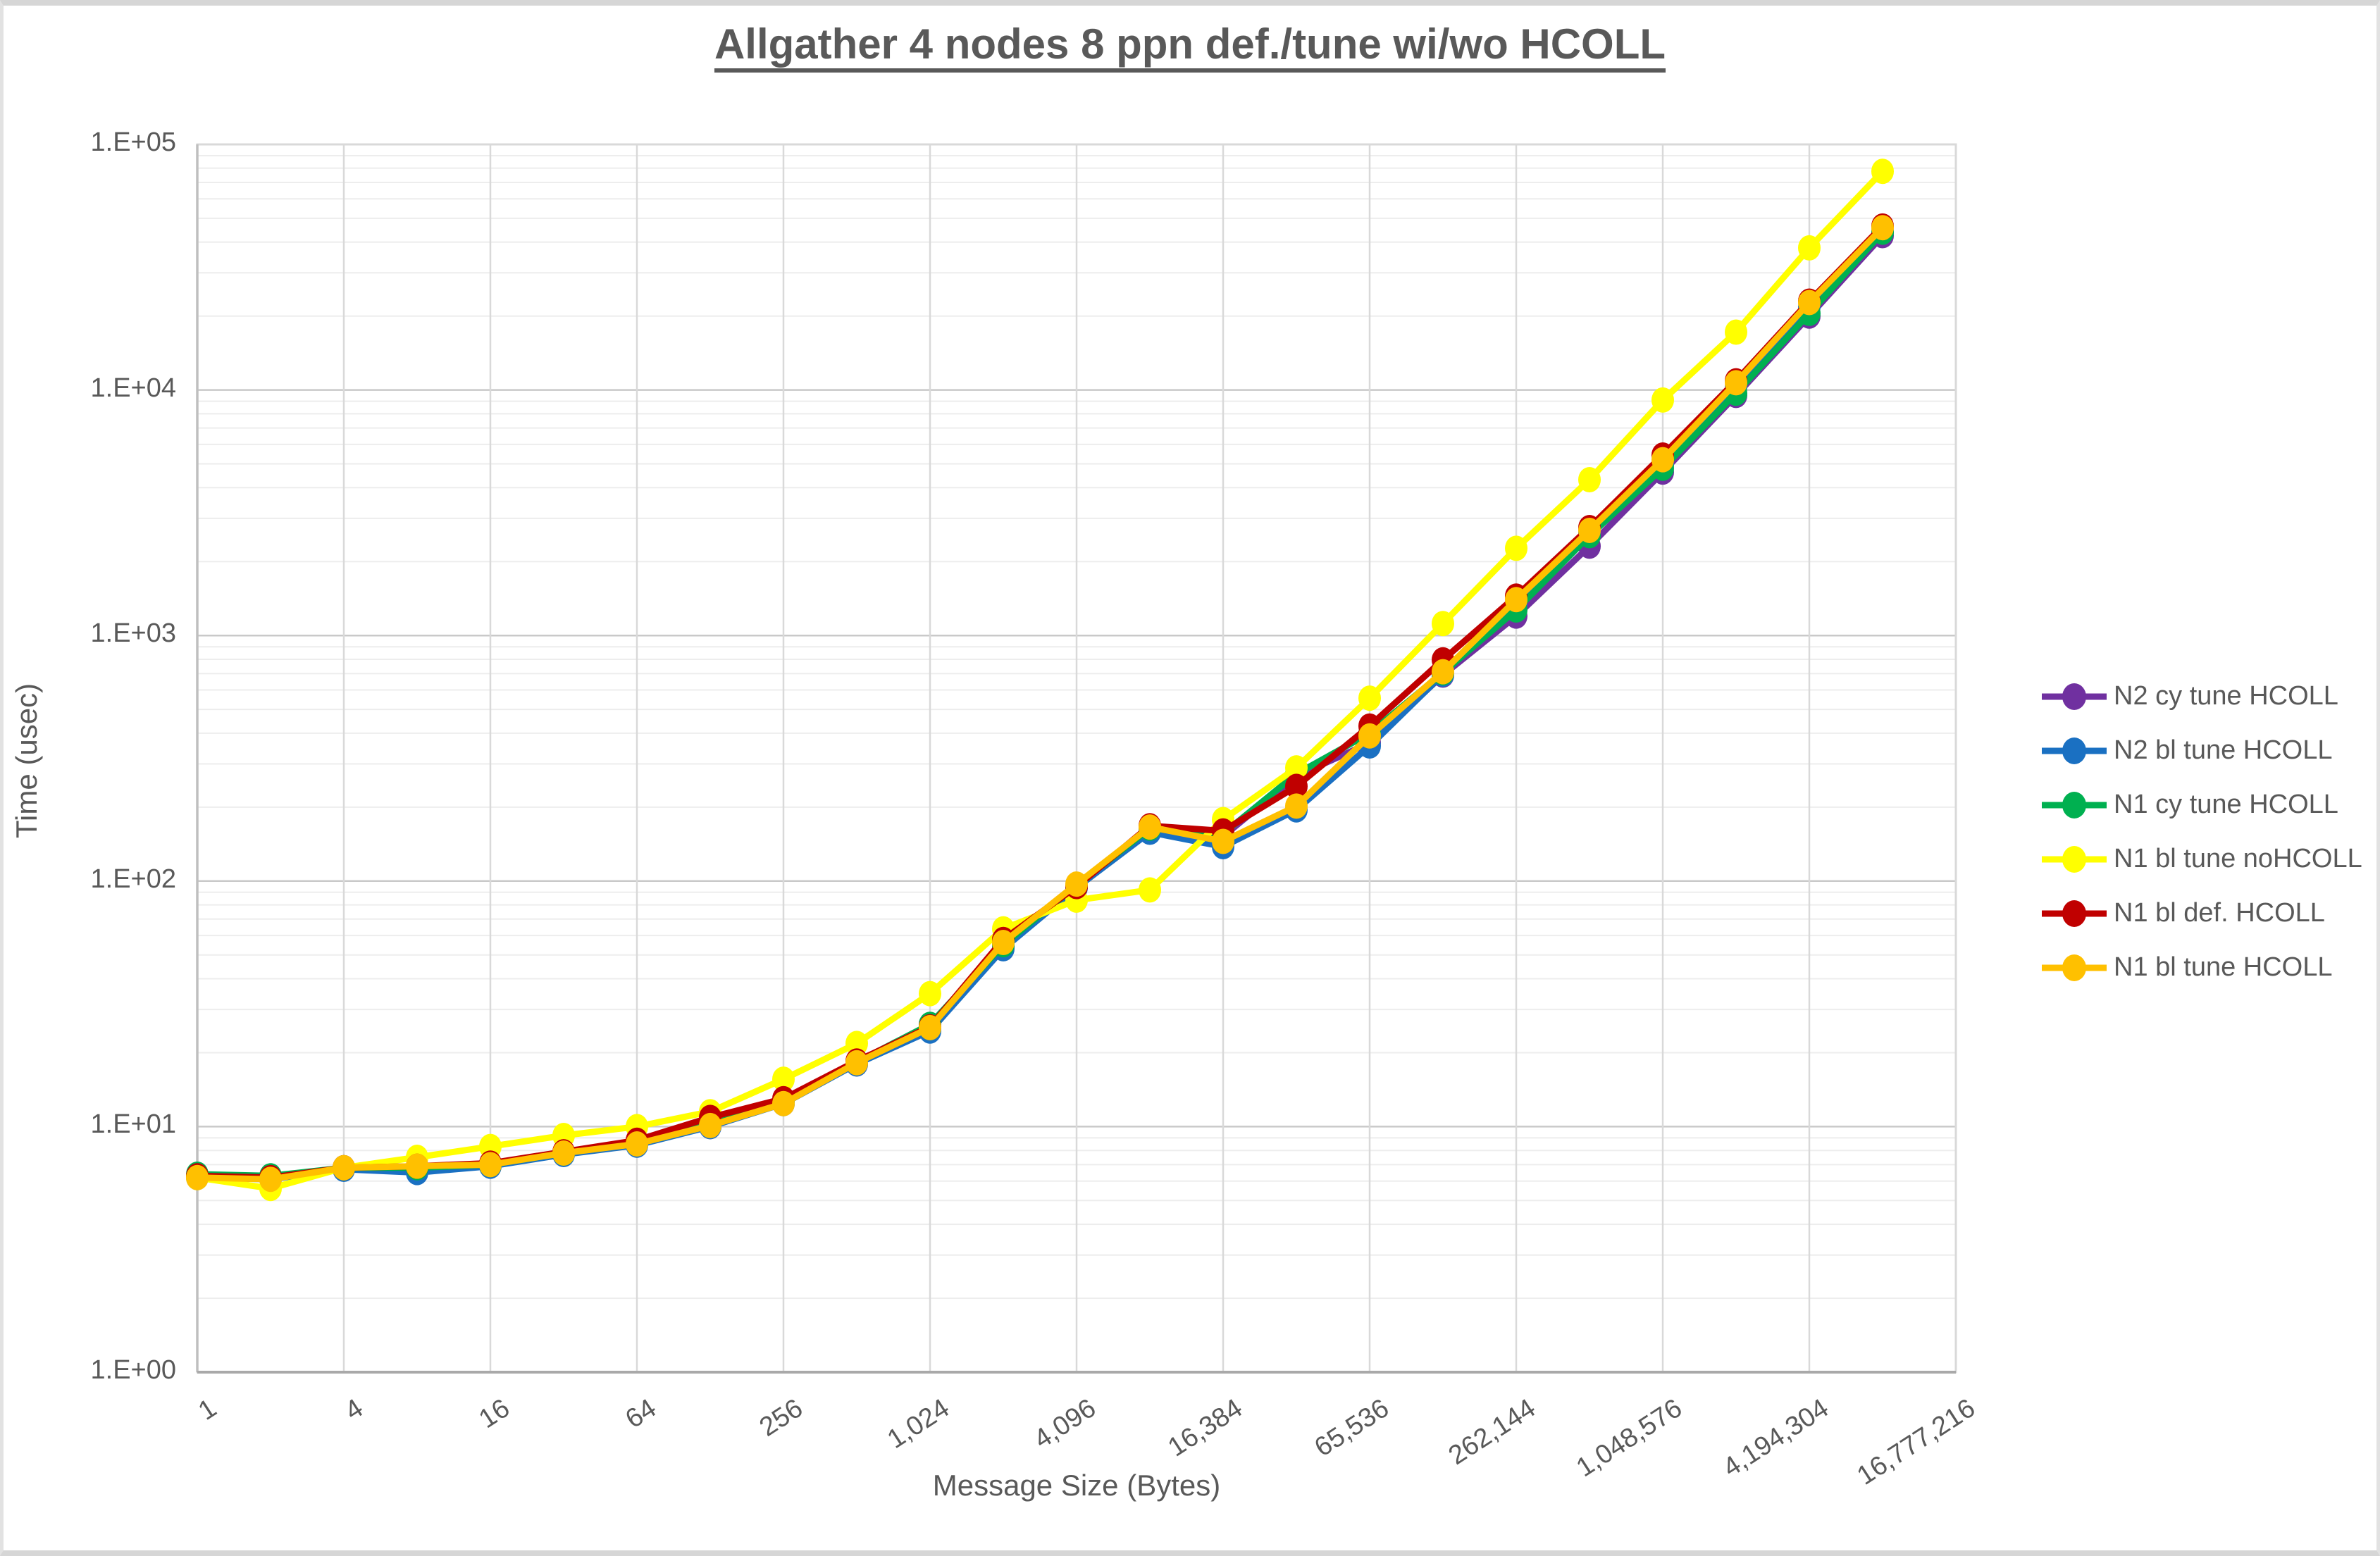  I want to click on legend-item: N1 bl tune noHCOLL, so click(2202, 859).